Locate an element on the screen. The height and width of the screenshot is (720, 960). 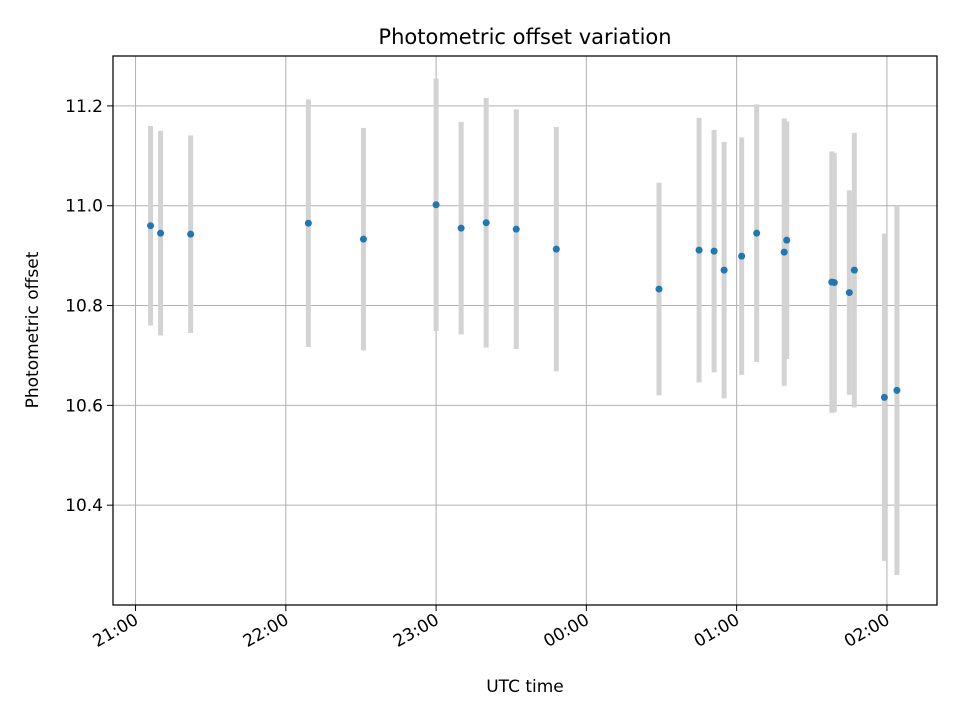
y-tick-label: 10.8 is located at coordinates (84, 307).